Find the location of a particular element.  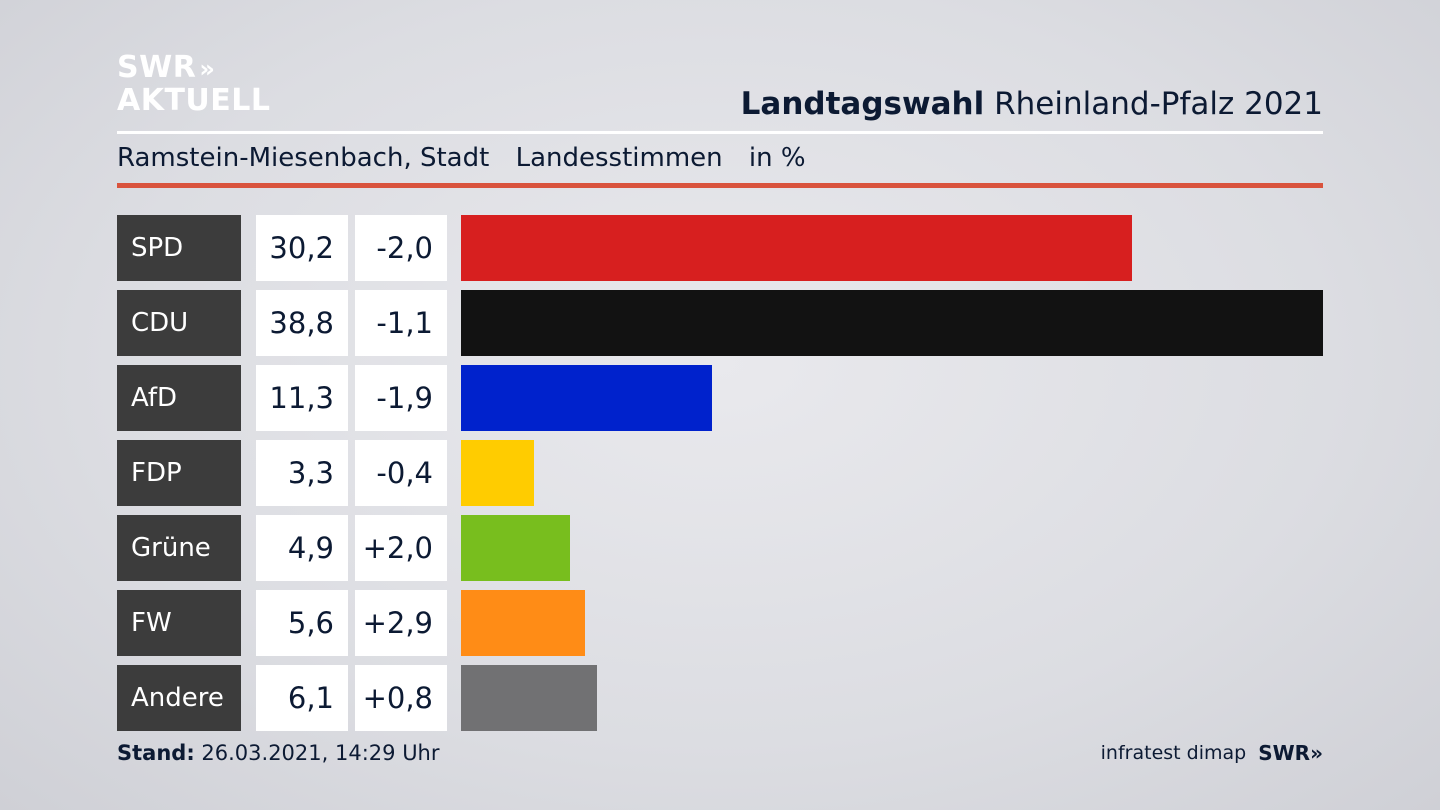

chart-row: SPD 30,2 -2,0 is located at coordinates (720, 248).